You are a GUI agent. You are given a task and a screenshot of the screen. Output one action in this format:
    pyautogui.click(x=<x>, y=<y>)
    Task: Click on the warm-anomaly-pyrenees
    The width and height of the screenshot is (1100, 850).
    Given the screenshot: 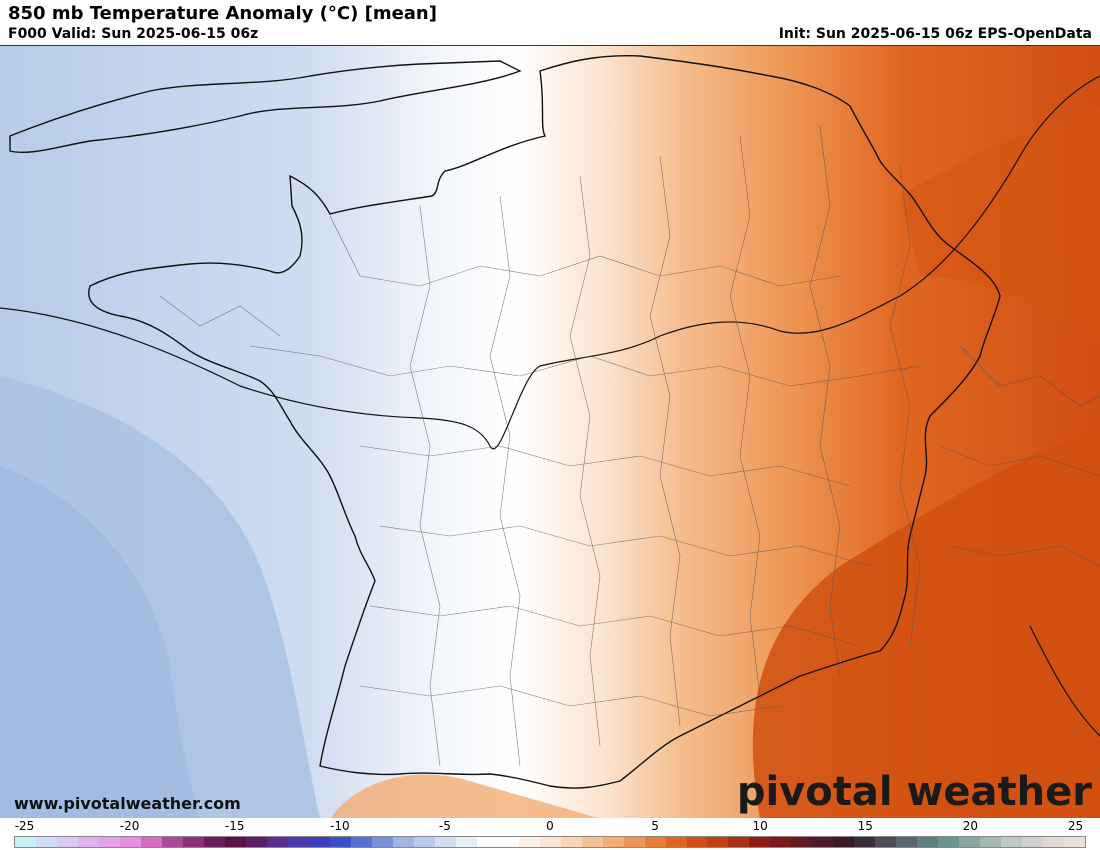 What is the action you would take?
    pyautogui.click(x=465, y=796)
    